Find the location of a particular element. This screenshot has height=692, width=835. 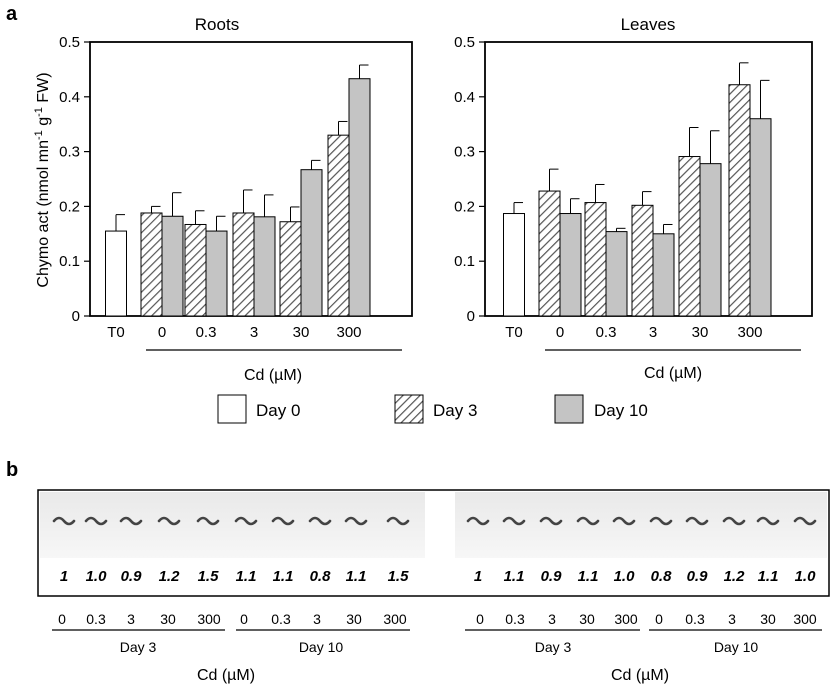

leaves-x-tick-label: T0 is located at coordinates (514, 332).